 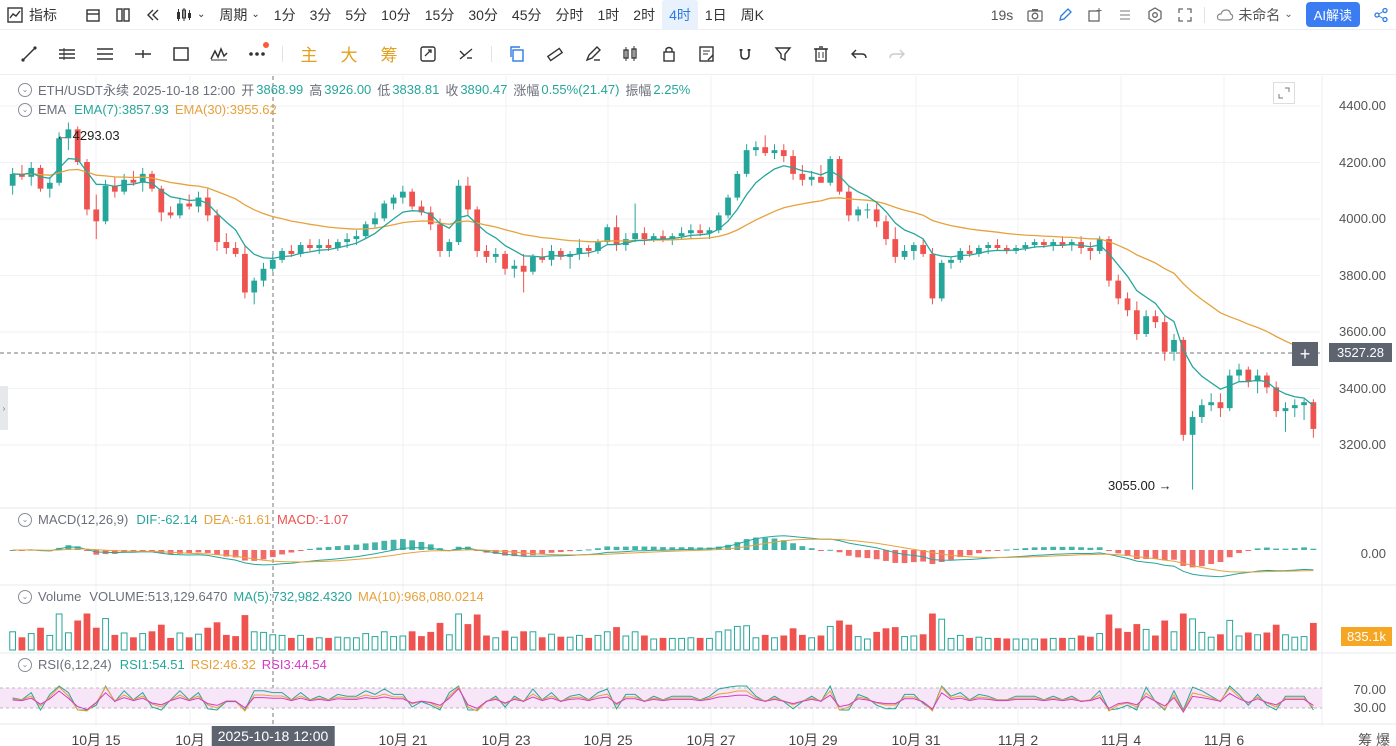 What do you see at coordinates (152, 664) in the screenshot?
I see `rsi1-value: RSI1:54.51` at bounding box center [152, 664].